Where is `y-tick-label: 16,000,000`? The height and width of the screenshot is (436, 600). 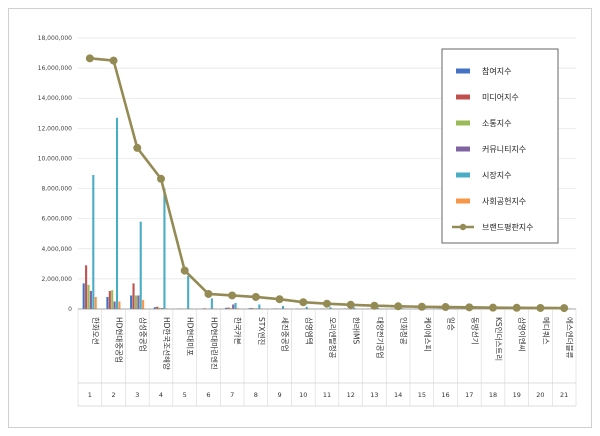 y-tick-label: 16,000,000 is located at coordinates (55, 68).